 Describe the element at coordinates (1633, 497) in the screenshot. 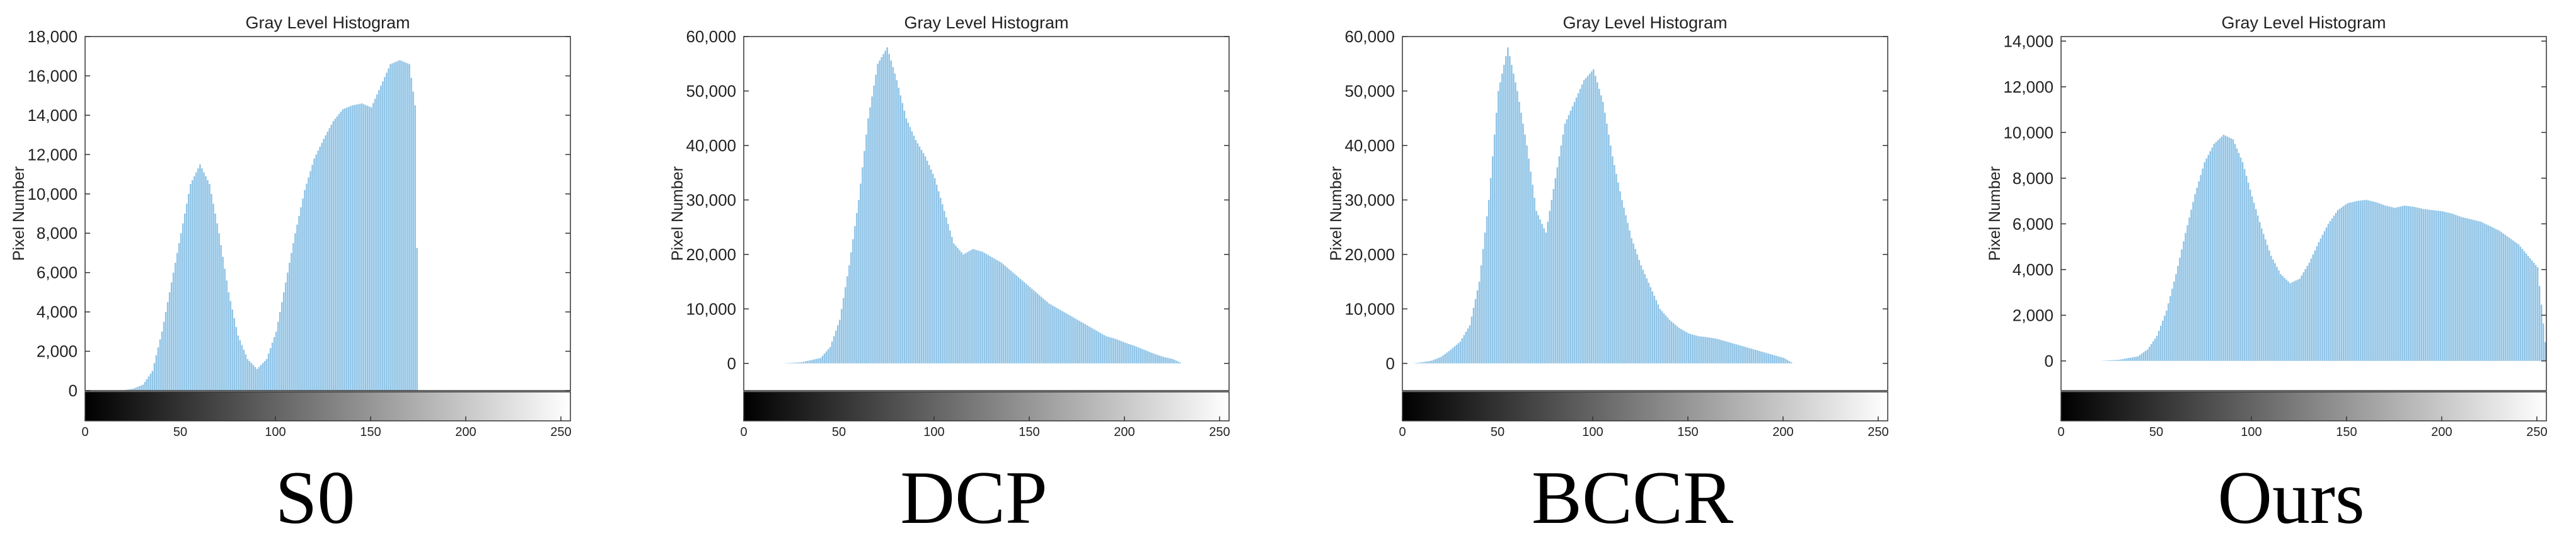

I see `caption-bccr: BCCR` at that location.